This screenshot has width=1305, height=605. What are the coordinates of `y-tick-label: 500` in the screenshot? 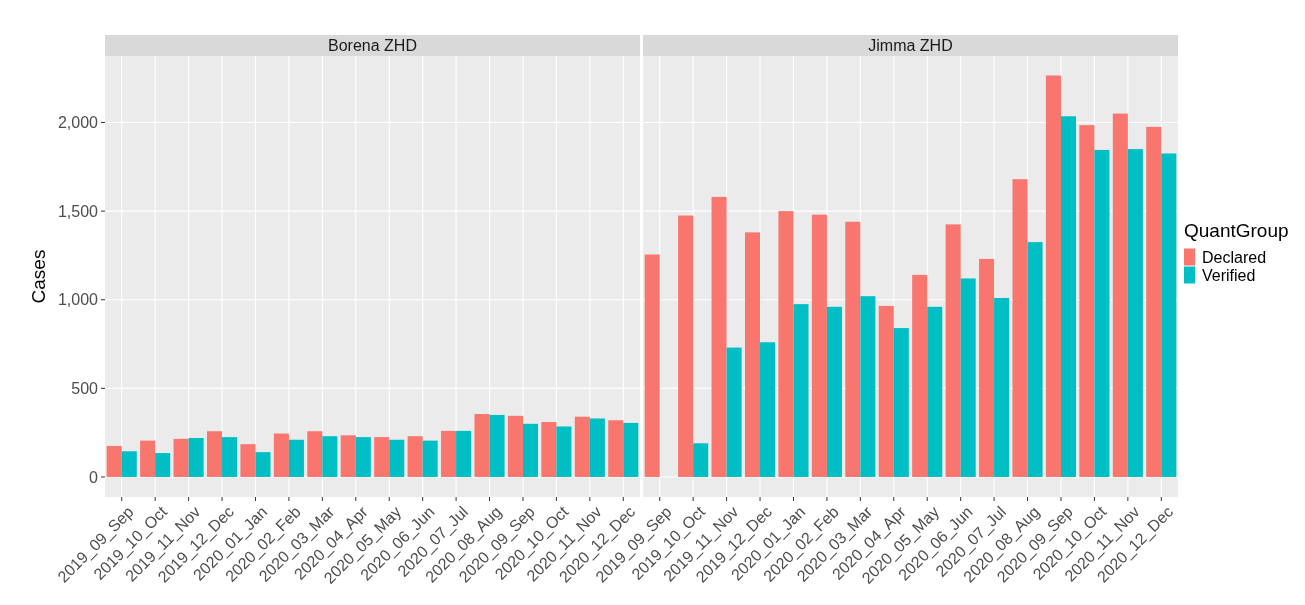 It's located at (85, 388).